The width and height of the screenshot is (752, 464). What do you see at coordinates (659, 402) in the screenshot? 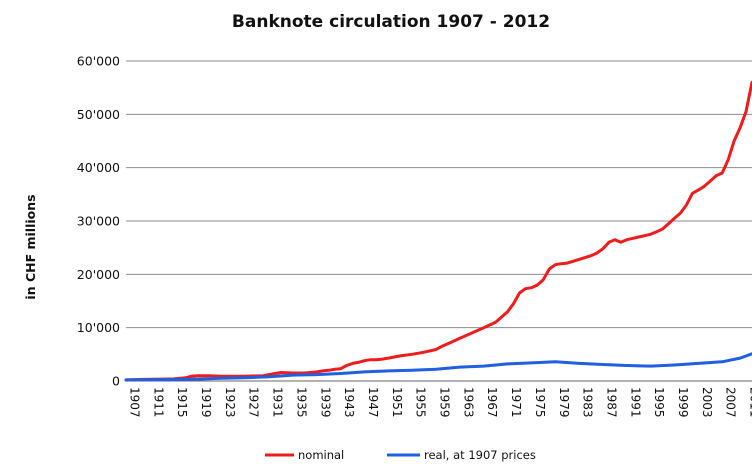
I see `x-tick-label: 1995` at bounding box center [659, 402].